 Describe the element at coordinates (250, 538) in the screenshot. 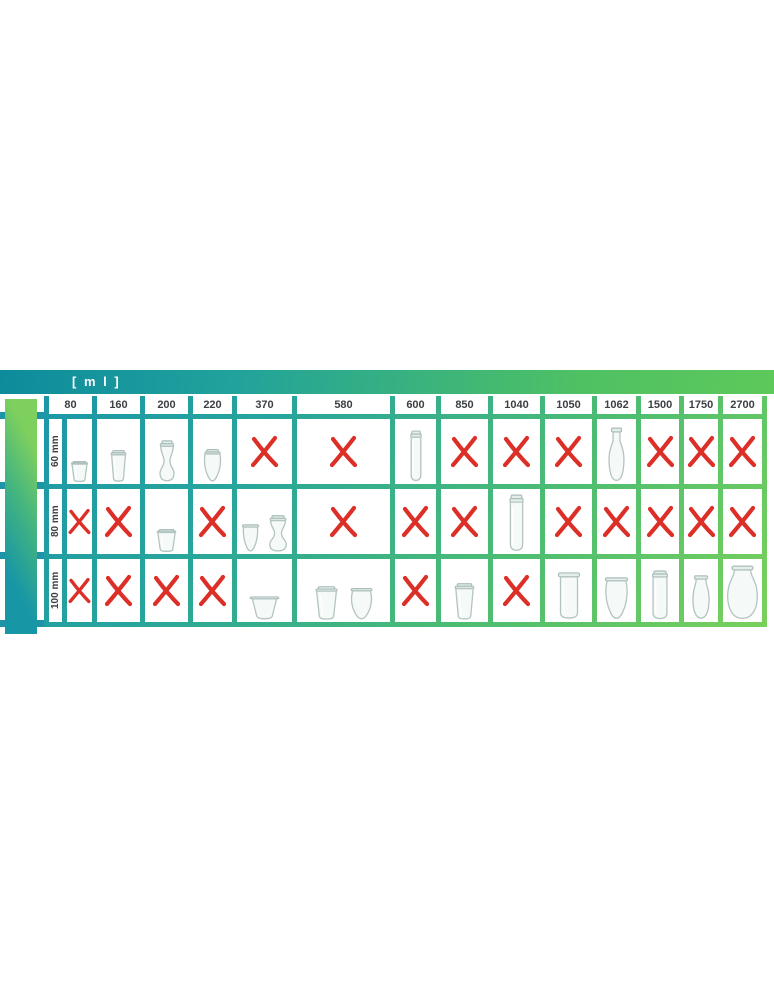

I see `jar-cup-370ml-icon` at that location.